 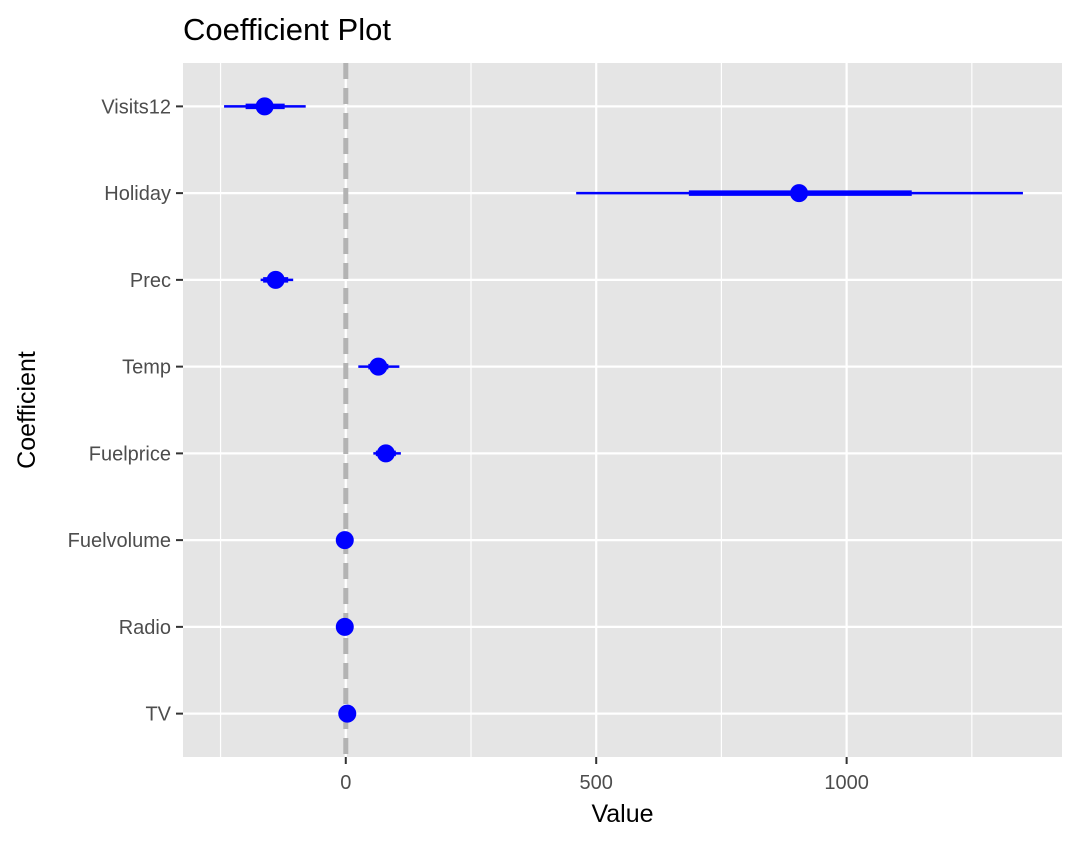 What do you see at coordinates (119, 541) in the screenshot?
I see `y-tick-label: Fuelvolume` at bounding box center [119, 541].